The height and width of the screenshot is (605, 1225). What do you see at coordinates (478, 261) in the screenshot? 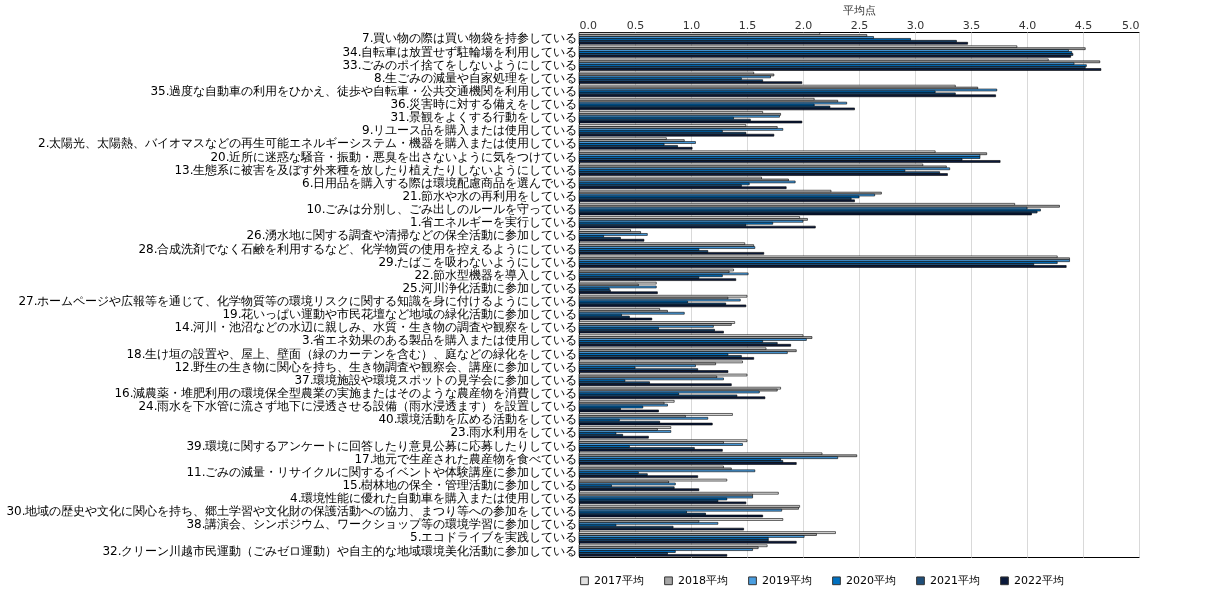
I see `y-tick-label: 29.たばこを吸わないようにしている` at bounding box center [478, 261].